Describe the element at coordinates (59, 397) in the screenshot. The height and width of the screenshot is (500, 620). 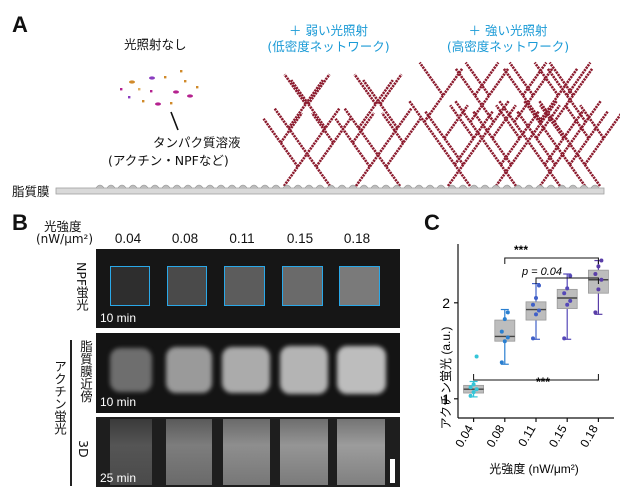
I see `group-label-actin: アクチン蛍光` at that location.